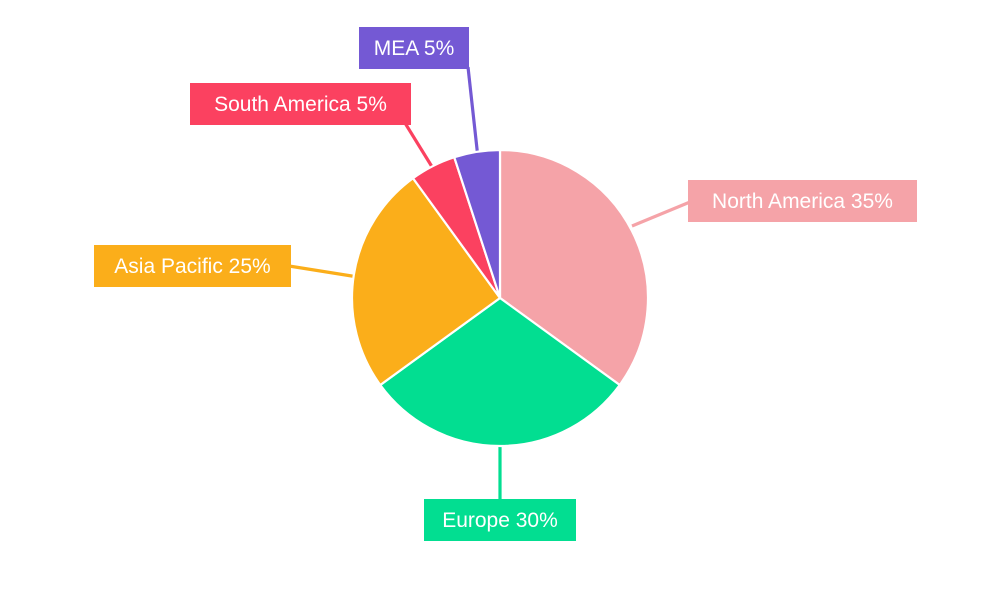 This screenshot has height=600, width=1000. I want to click on pie-slice-europe, so click(500, 372).